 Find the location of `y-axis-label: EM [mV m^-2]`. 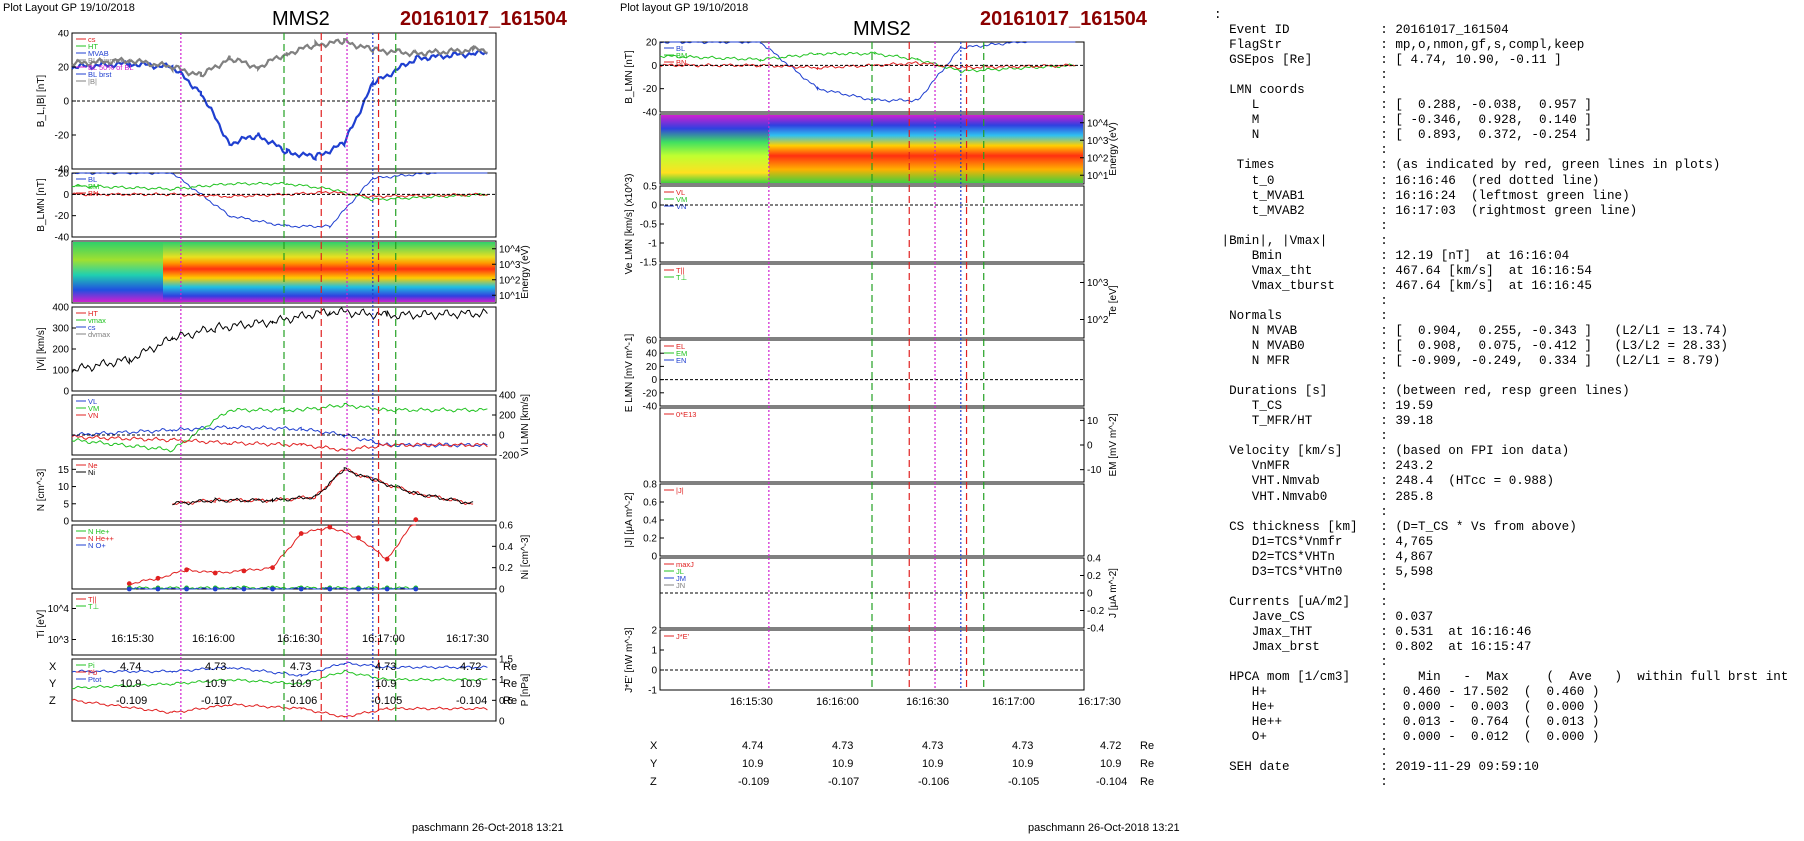

y-axis-label: EM [mV m^-2] is located at coordinates (1113, 444).